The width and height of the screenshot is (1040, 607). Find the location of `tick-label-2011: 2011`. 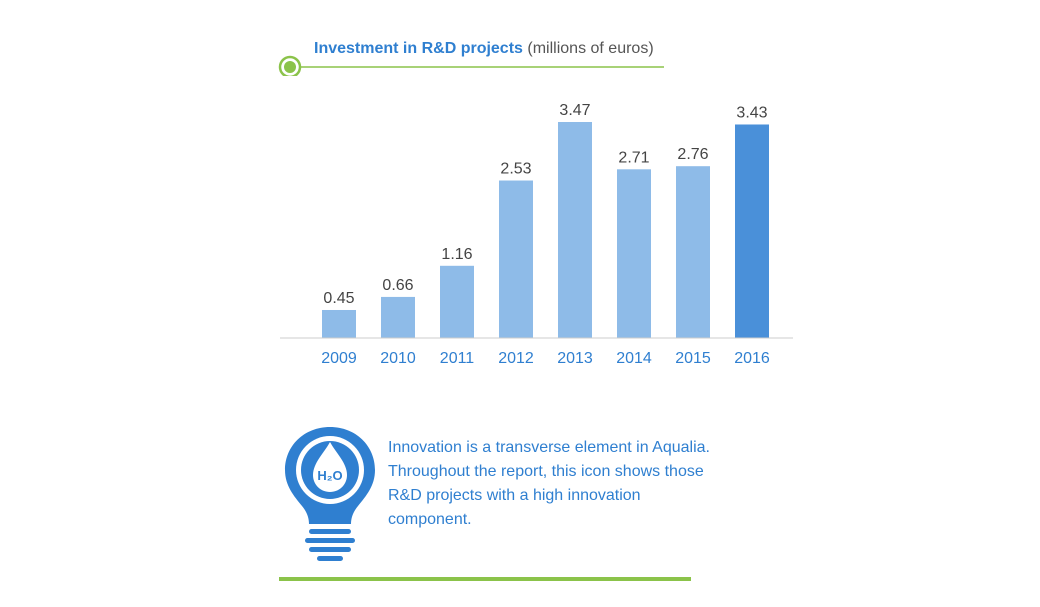

tick-label-2011: 2011 is located at coordinates (457, 358).